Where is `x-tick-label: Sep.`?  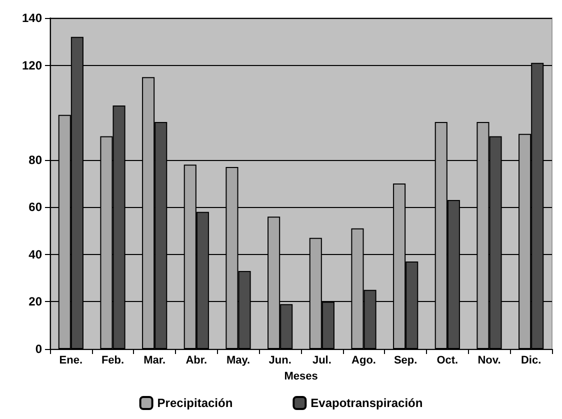 x-tick-label: Sep. is located at coordinates (406, 360).